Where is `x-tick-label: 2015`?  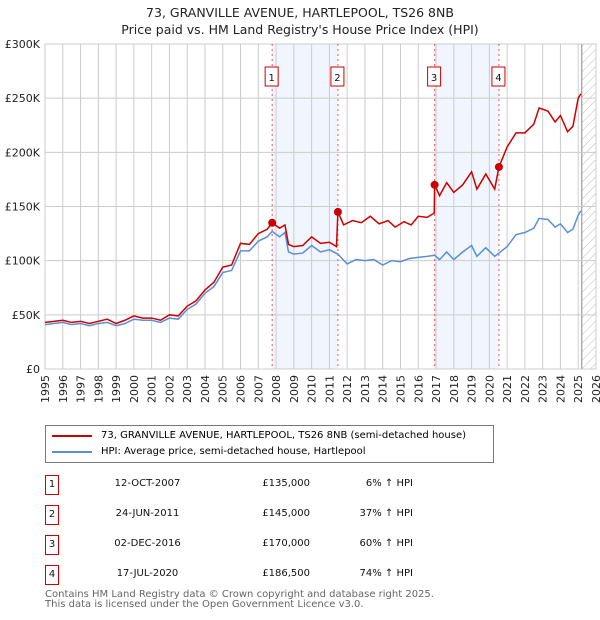
x-tick-label: 2015 is located at coordinates (400, 389).